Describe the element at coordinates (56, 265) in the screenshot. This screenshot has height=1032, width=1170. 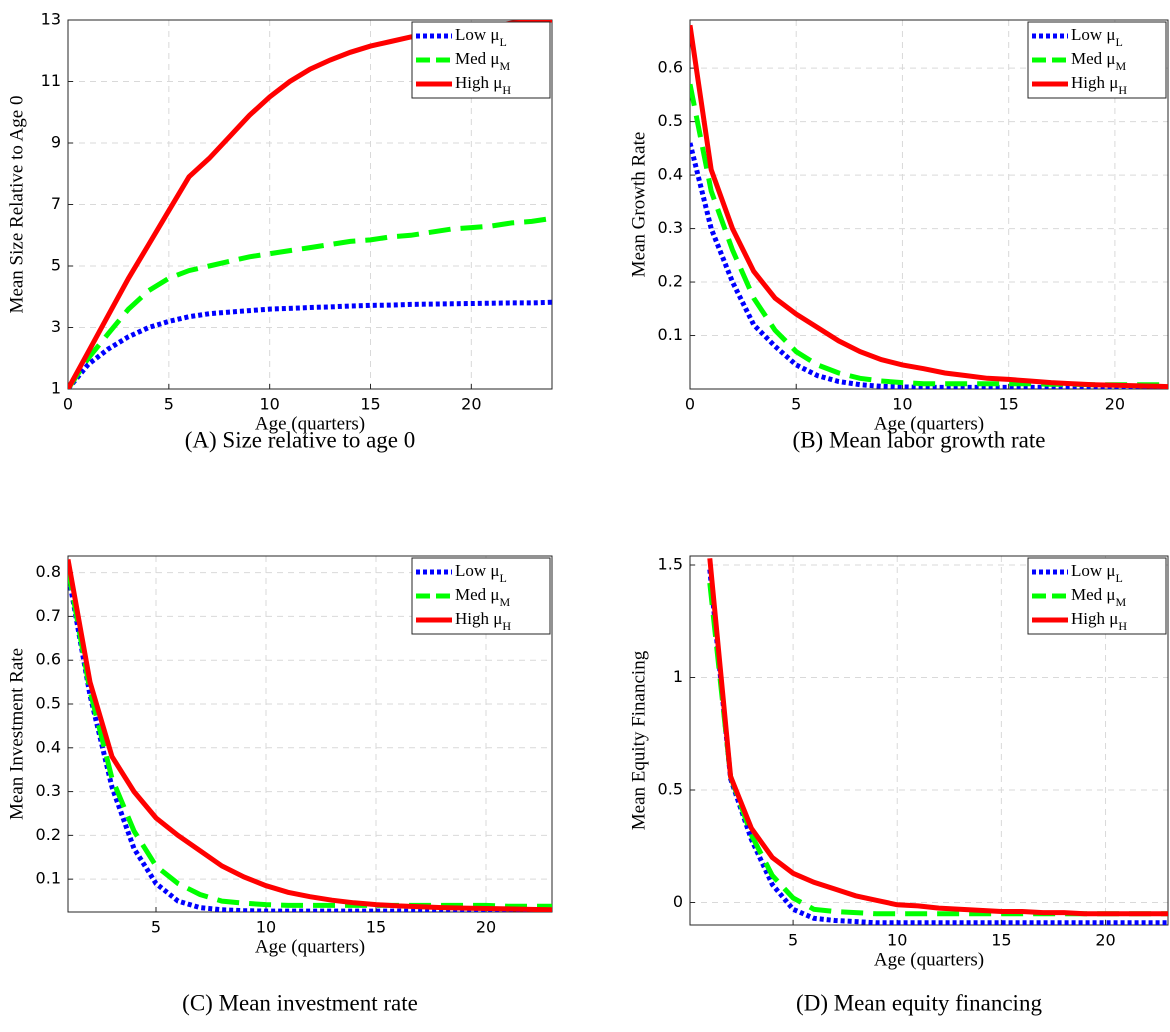
I see `y-tick-label: 5` at that location.